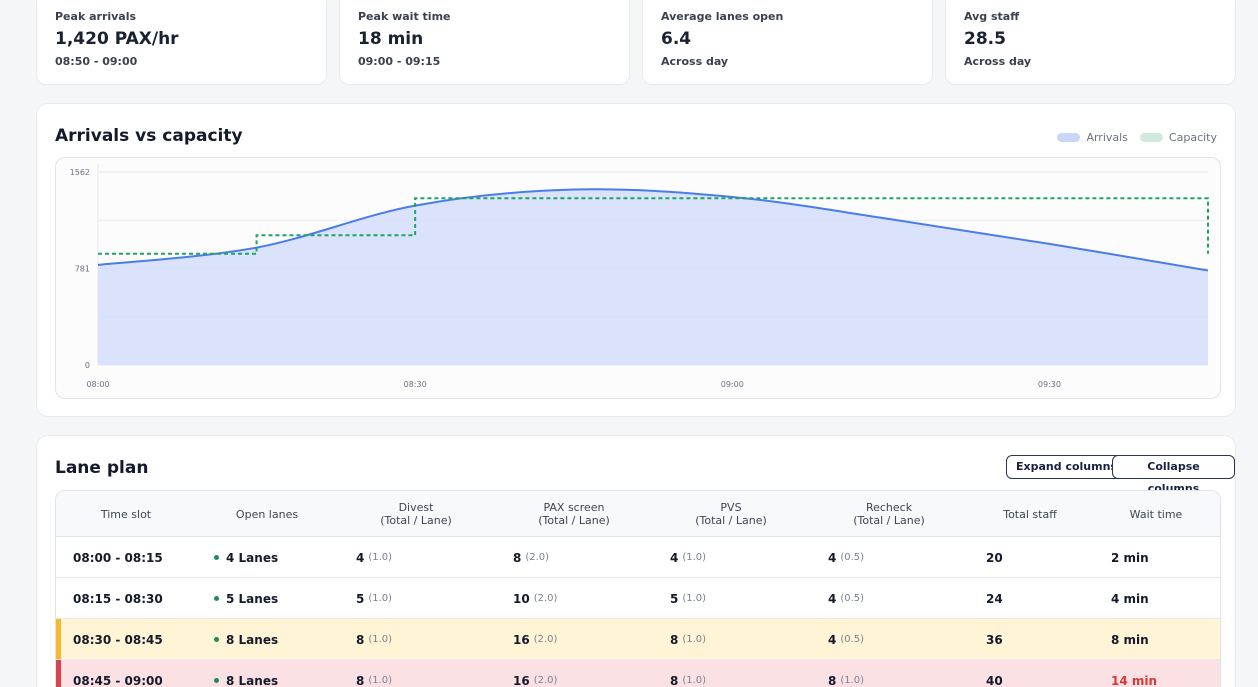 The image size is (1258, 687). What do you see at coordinates (787, 42) in the screenshot?
I see `kpi-card-avg-lanes: Average lanes open 6.4 Across day` at bounding box center [787, 42].